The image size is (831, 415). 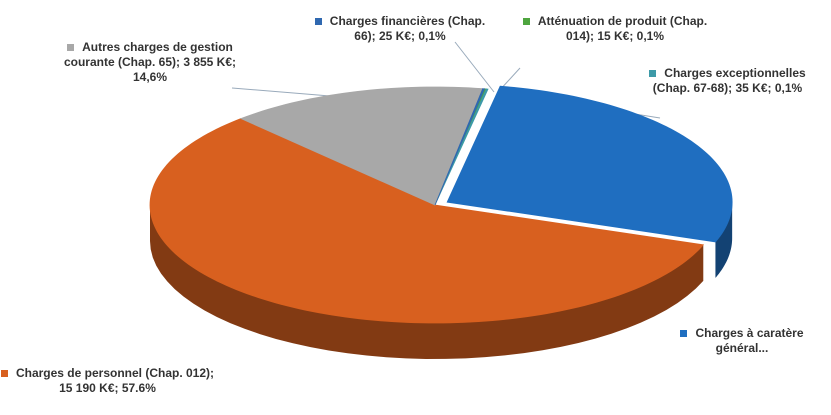 What do you see at coordinates (727, 88) in the screenshot?
I see `value-label: (Chap. 67-68); 35 K€; 0,1%` at bounding box center [727, 88].